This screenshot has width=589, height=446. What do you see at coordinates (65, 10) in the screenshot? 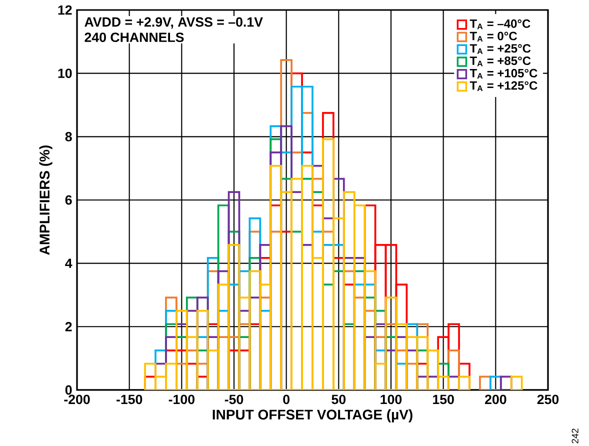
I see `y-tick-label: 12` at bounding box center [65, 10].